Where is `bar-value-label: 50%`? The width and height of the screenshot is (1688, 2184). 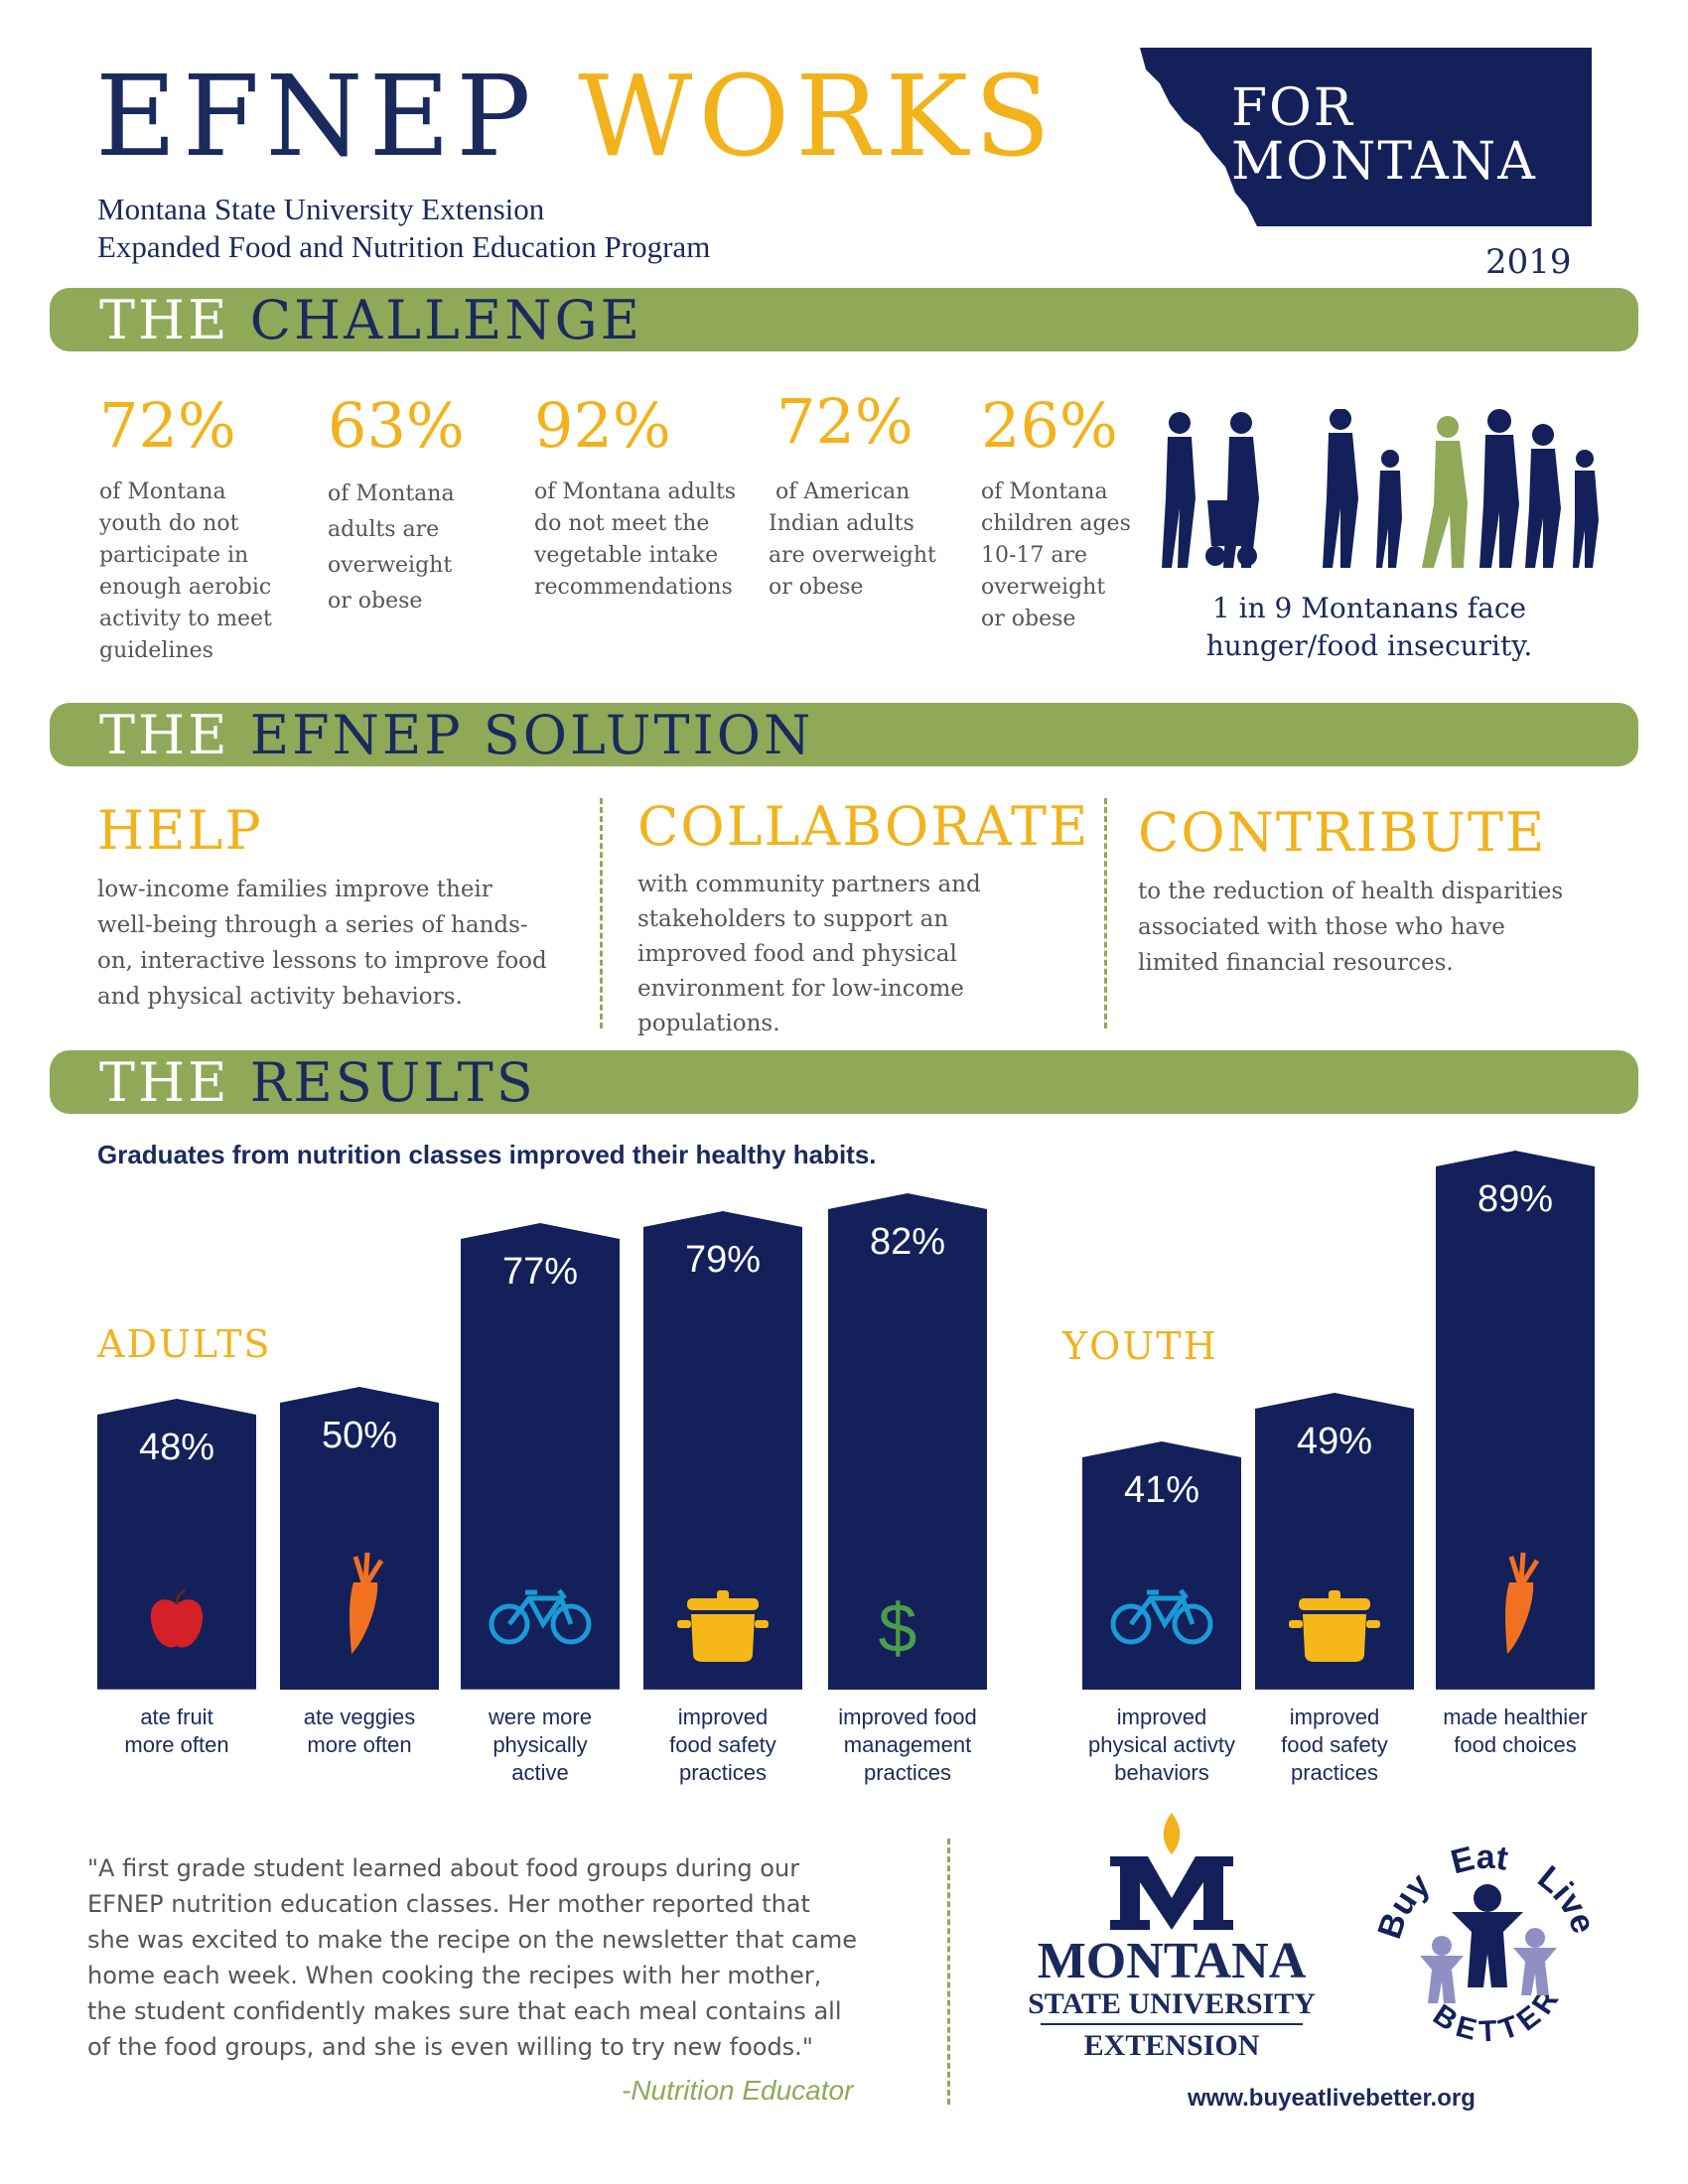 bar-value-label: 50% is located at coordinates (359, 1435).